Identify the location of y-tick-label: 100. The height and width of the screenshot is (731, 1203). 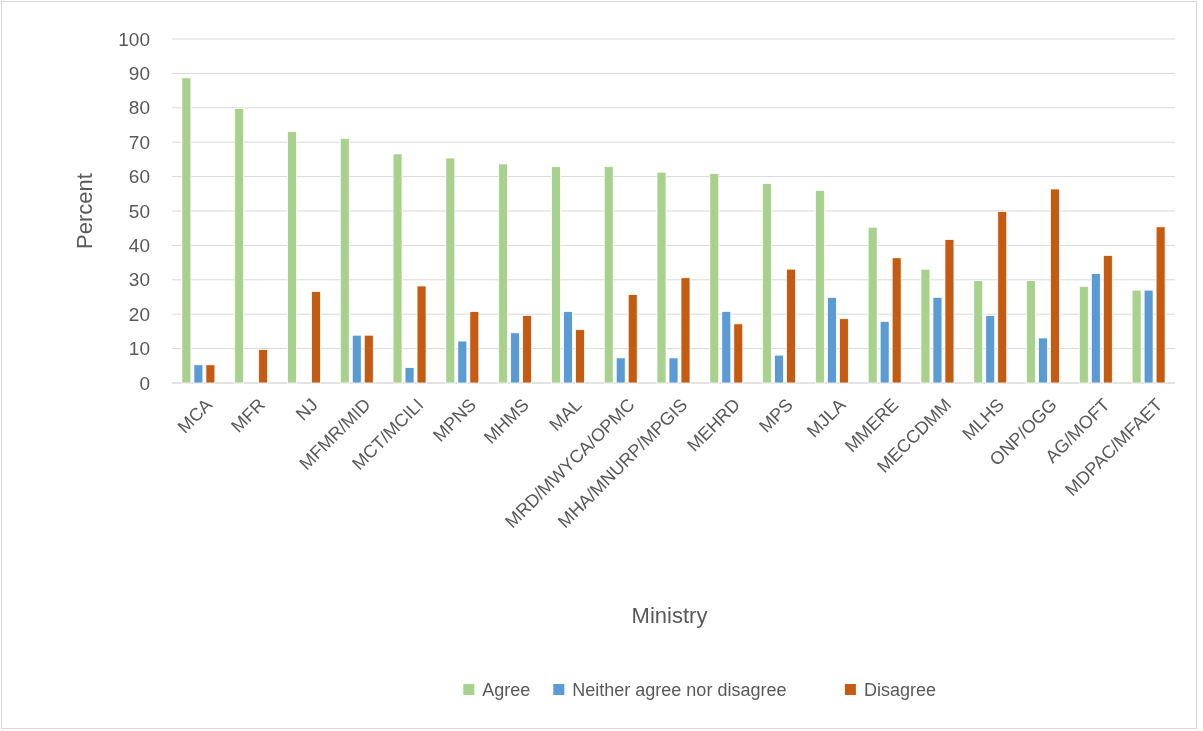
(134, 39).